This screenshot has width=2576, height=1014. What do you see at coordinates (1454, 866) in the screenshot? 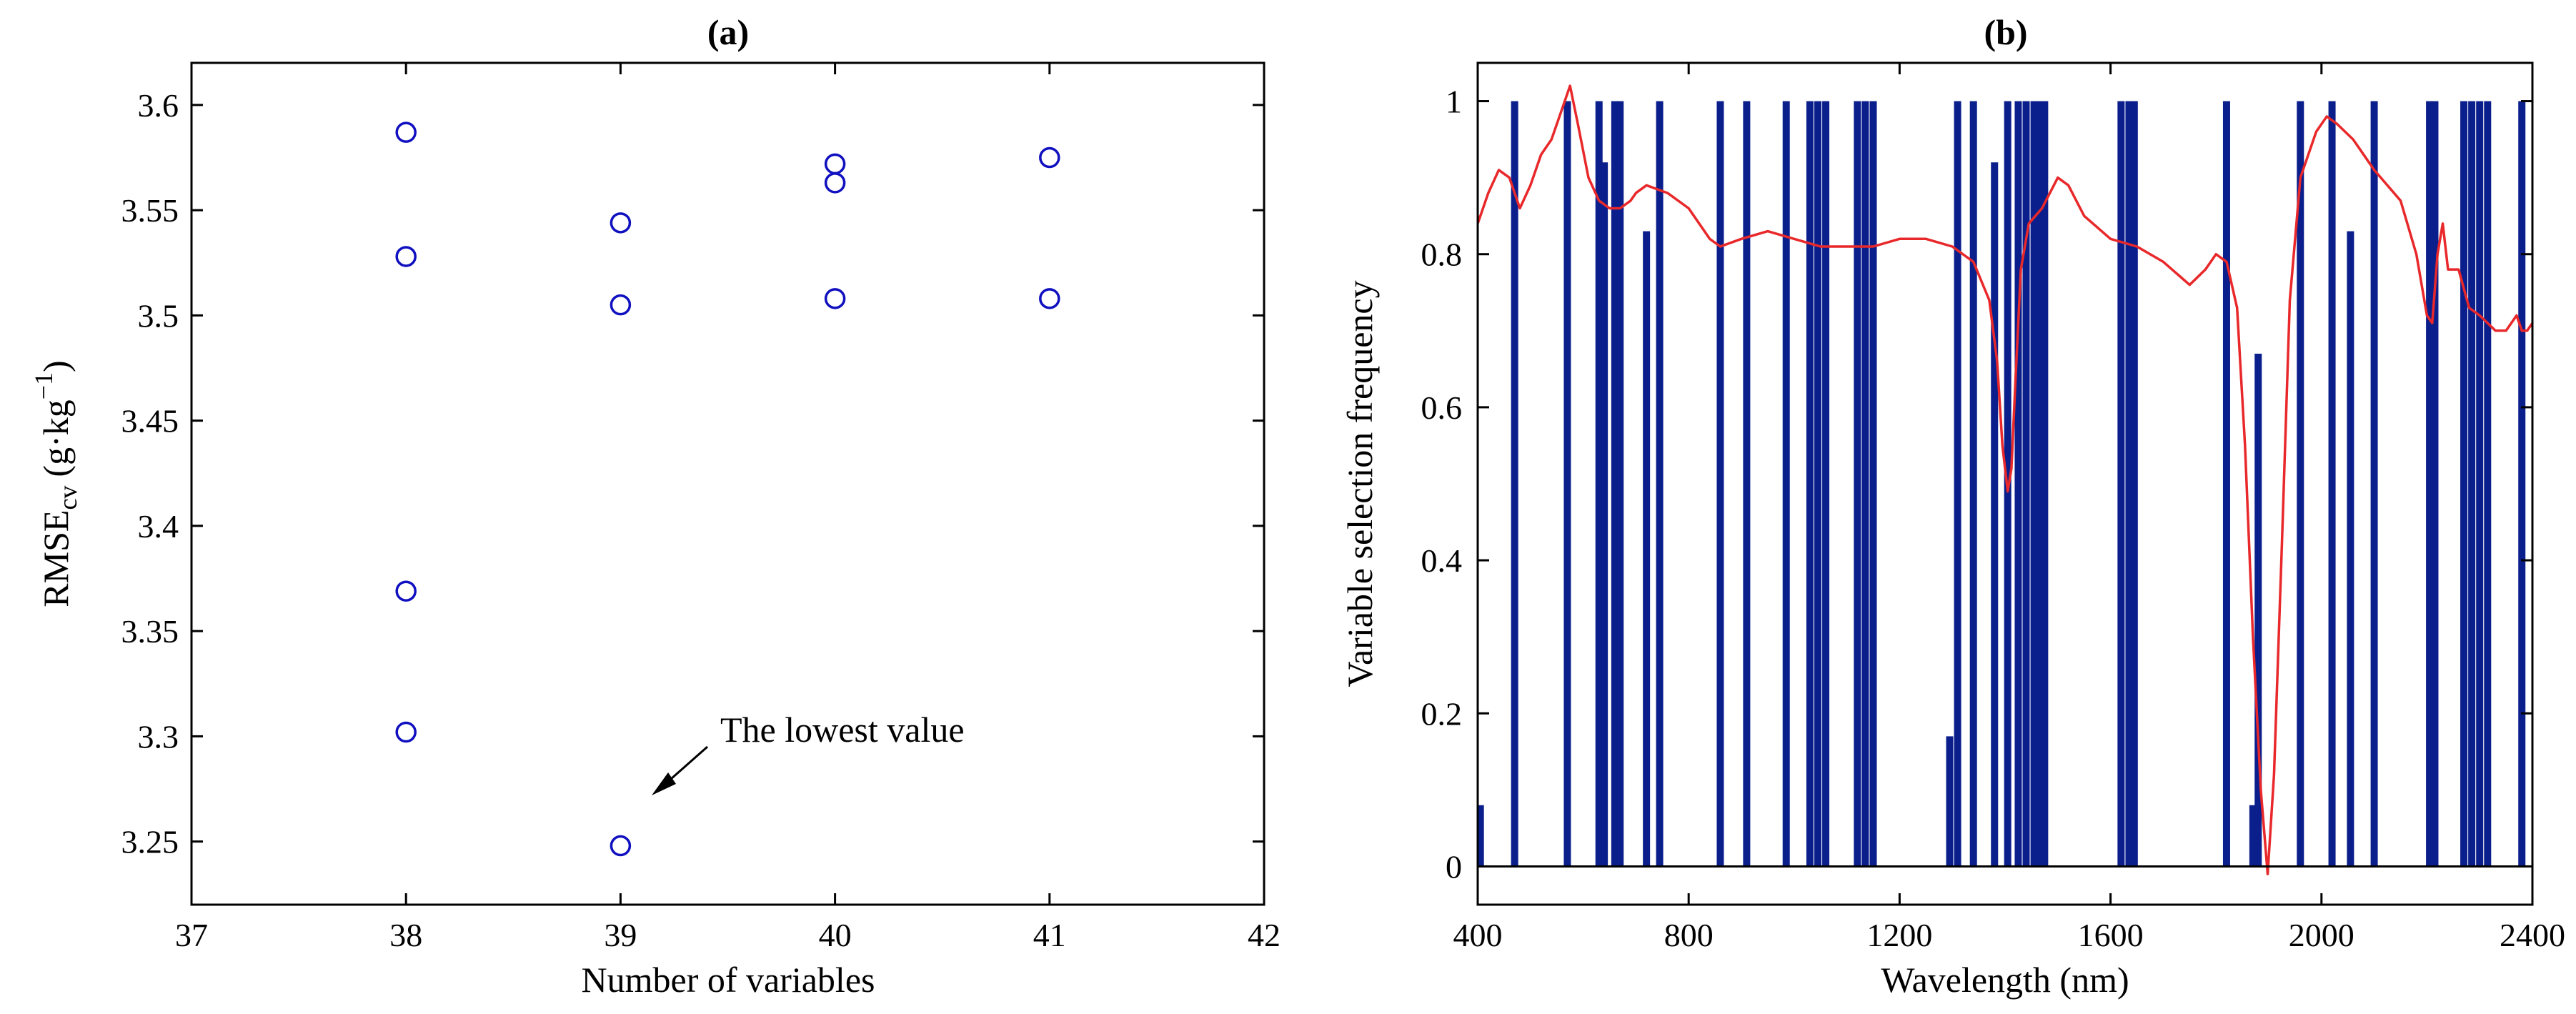
I see `y-tick-label: 0` at bounding box center [1454, 866].